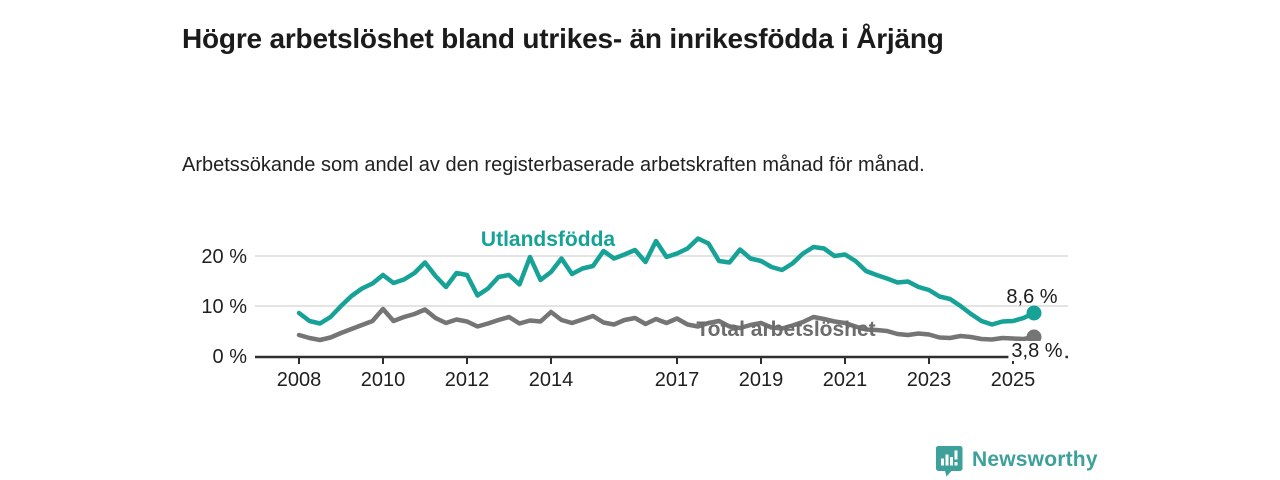  What do you see at coordinates (224, 307) in the screenshot?
I see `y-tick-label-10: 10 %` at bounding box center [224, 307].